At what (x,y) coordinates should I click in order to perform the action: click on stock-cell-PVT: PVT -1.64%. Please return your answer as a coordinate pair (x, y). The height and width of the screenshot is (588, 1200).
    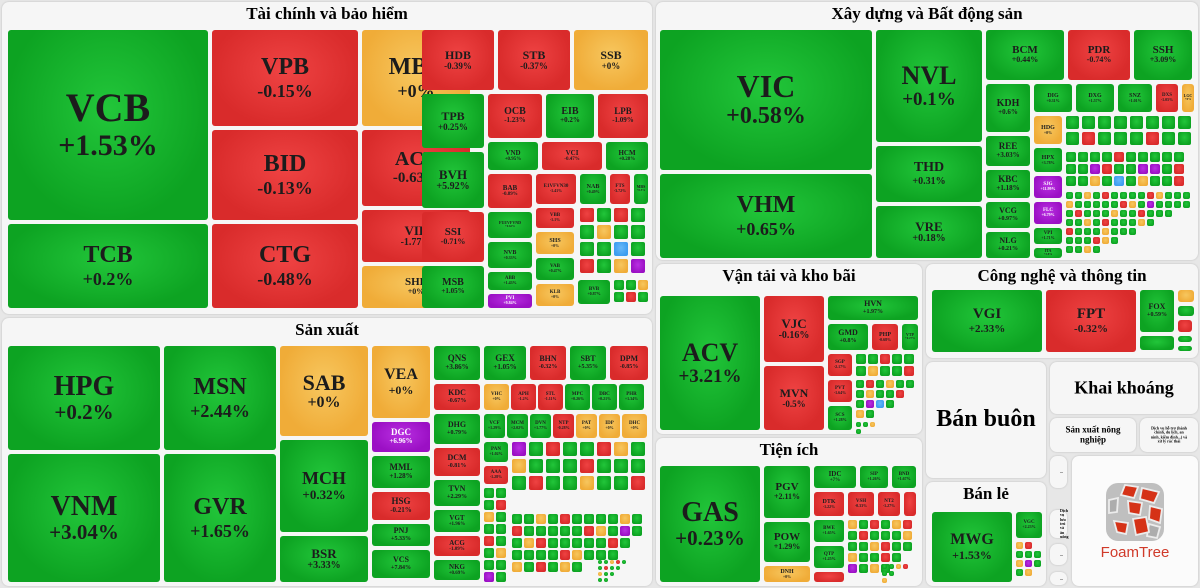
    Looking at the image, I should click on (840, 391).